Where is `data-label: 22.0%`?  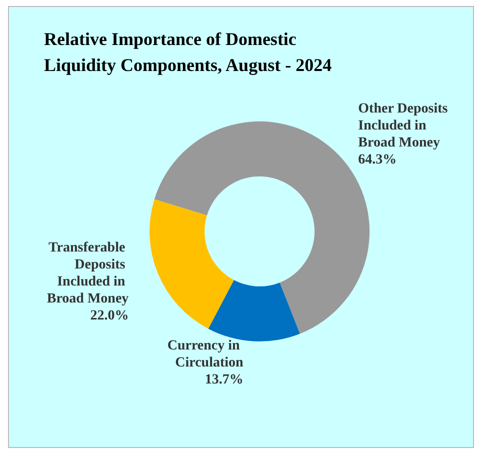
data-label: 22.0% is located at coordinates (109, 316).